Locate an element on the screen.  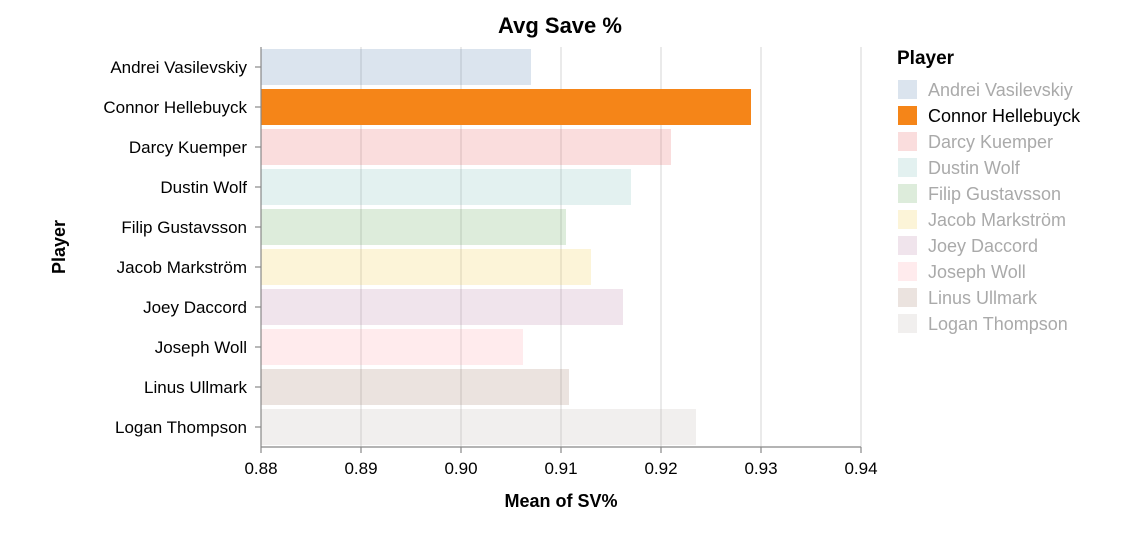
x-tick-label: 0.94 is located at coordinates (860, 468).